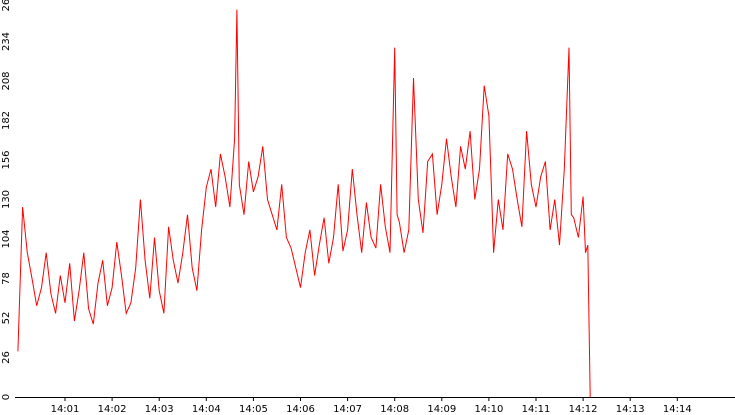 This screenshot has width=735, height=415. I want to click on x-tick-label: 14:06, so click(300, 409).